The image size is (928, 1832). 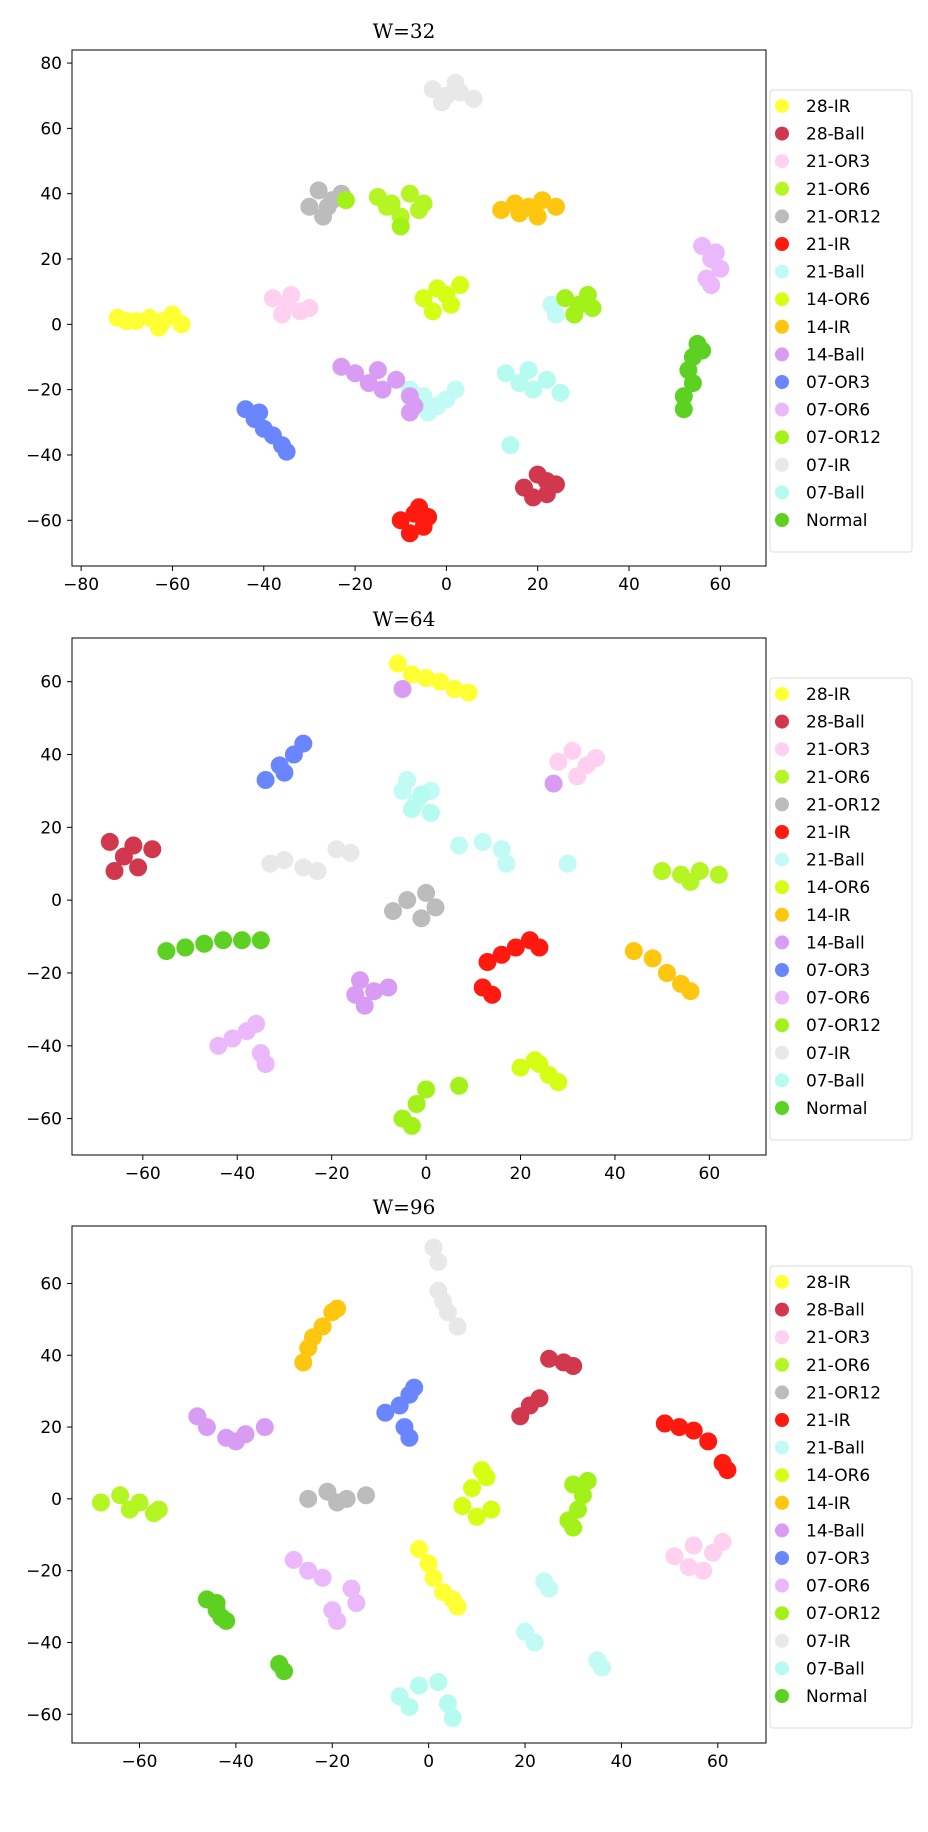 I want to click on x-tick-label: 60, so click(x=710, y=1174).